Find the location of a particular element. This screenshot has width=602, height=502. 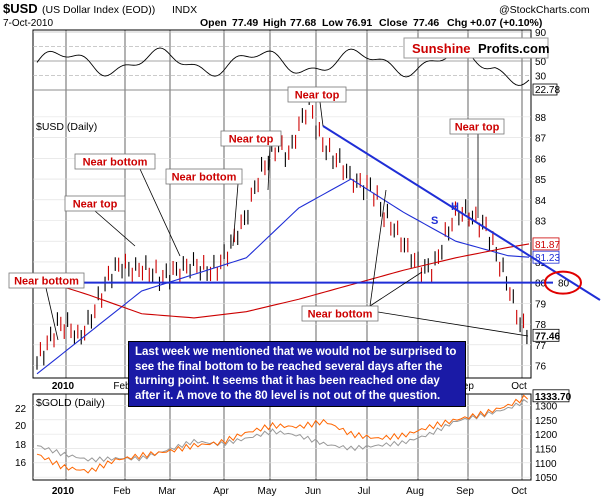

x-tick-label: Mar is located at coordinates (167, 491).